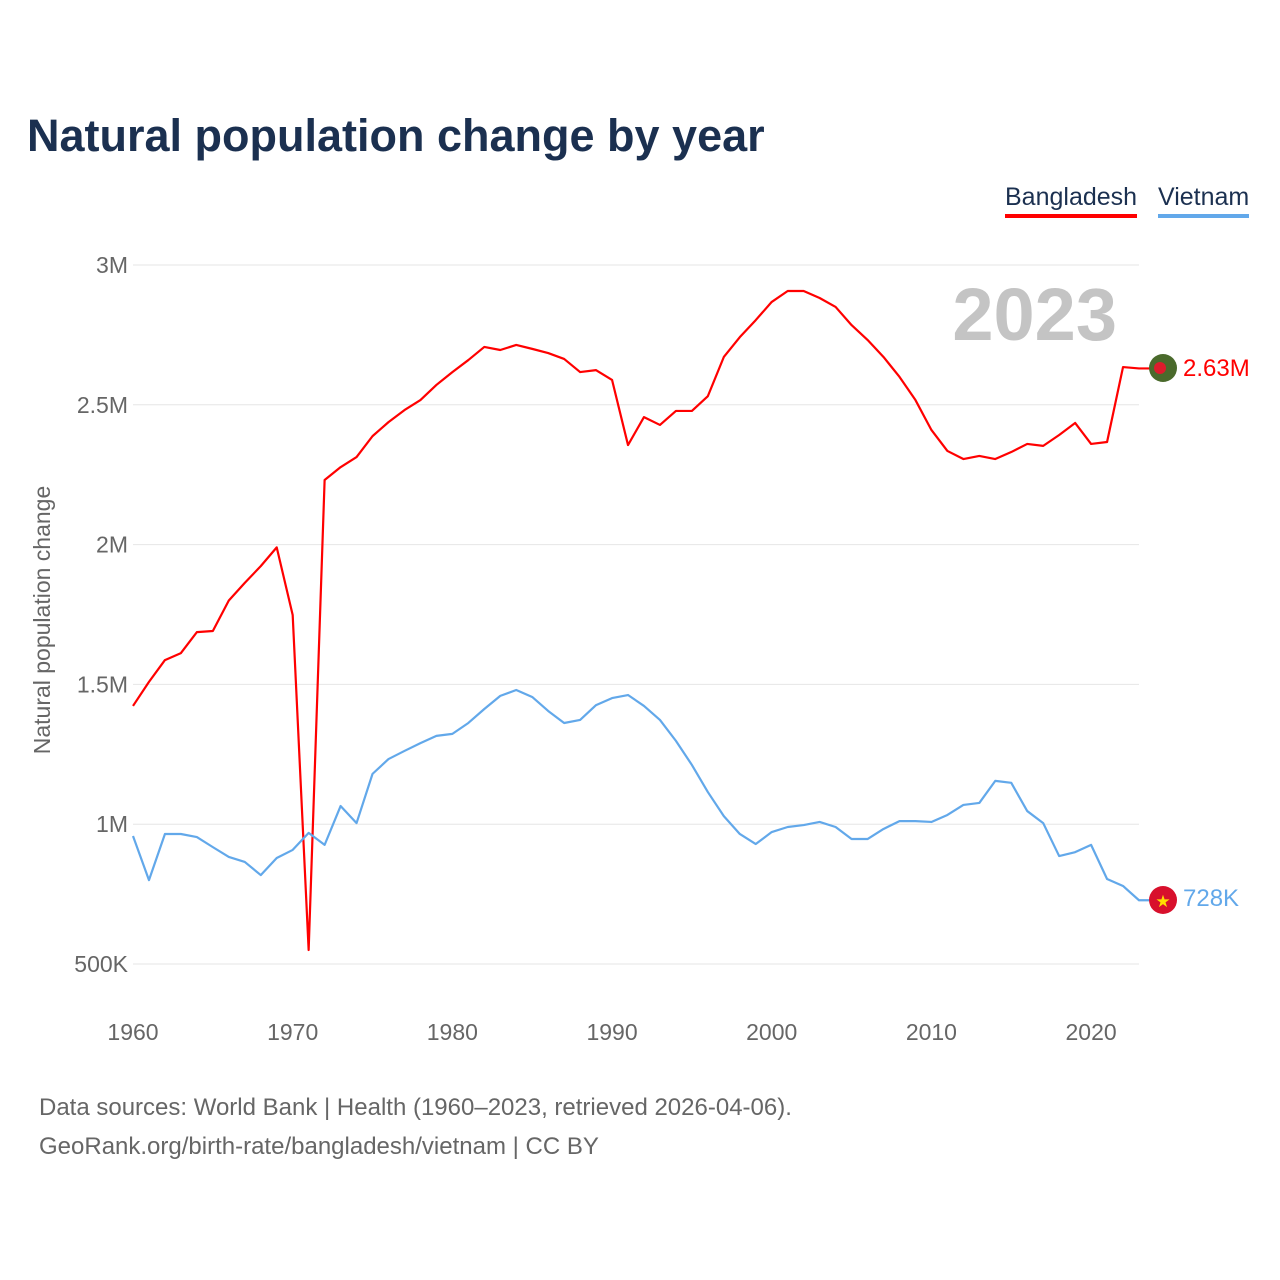  What do you see at coordinates (132, 1032) in the screenshot?
I see `x-tick-label: 1960` at bounding box center [132, 1032].